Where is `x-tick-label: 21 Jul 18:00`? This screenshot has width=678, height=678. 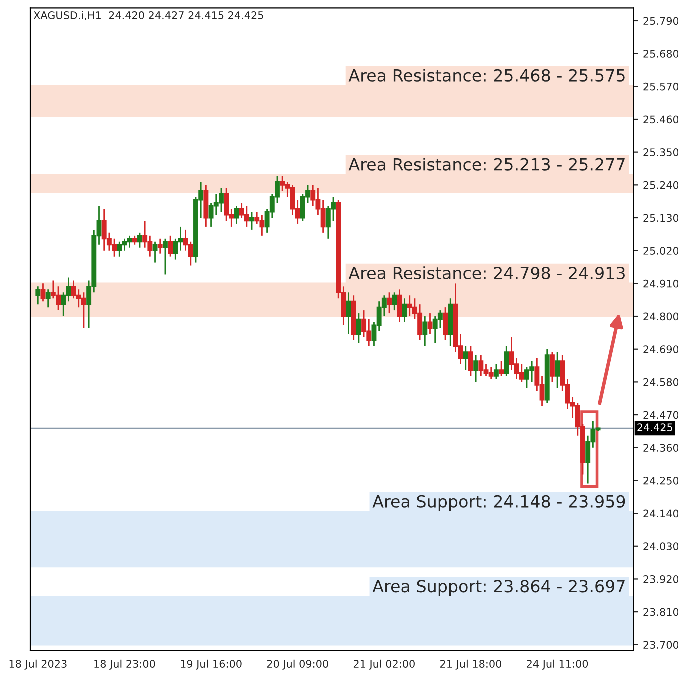
x-tick-label: 21 Jul 18:00 is located at coordinates (471, 665).